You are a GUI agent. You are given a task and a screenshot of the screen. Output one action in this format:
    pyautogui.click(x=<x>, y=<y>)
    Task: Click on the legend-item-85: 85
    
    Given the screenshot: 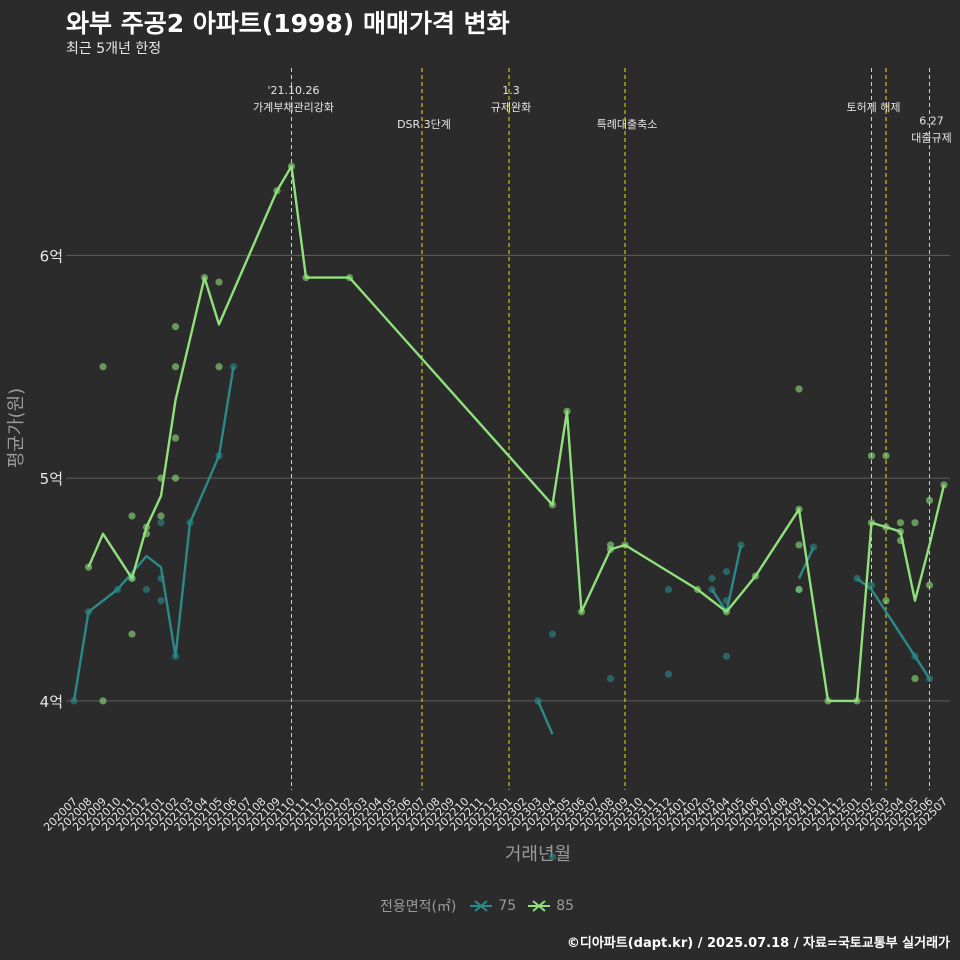 What is the action you would take?
    pyautogui.click(x=551, y=906)
    